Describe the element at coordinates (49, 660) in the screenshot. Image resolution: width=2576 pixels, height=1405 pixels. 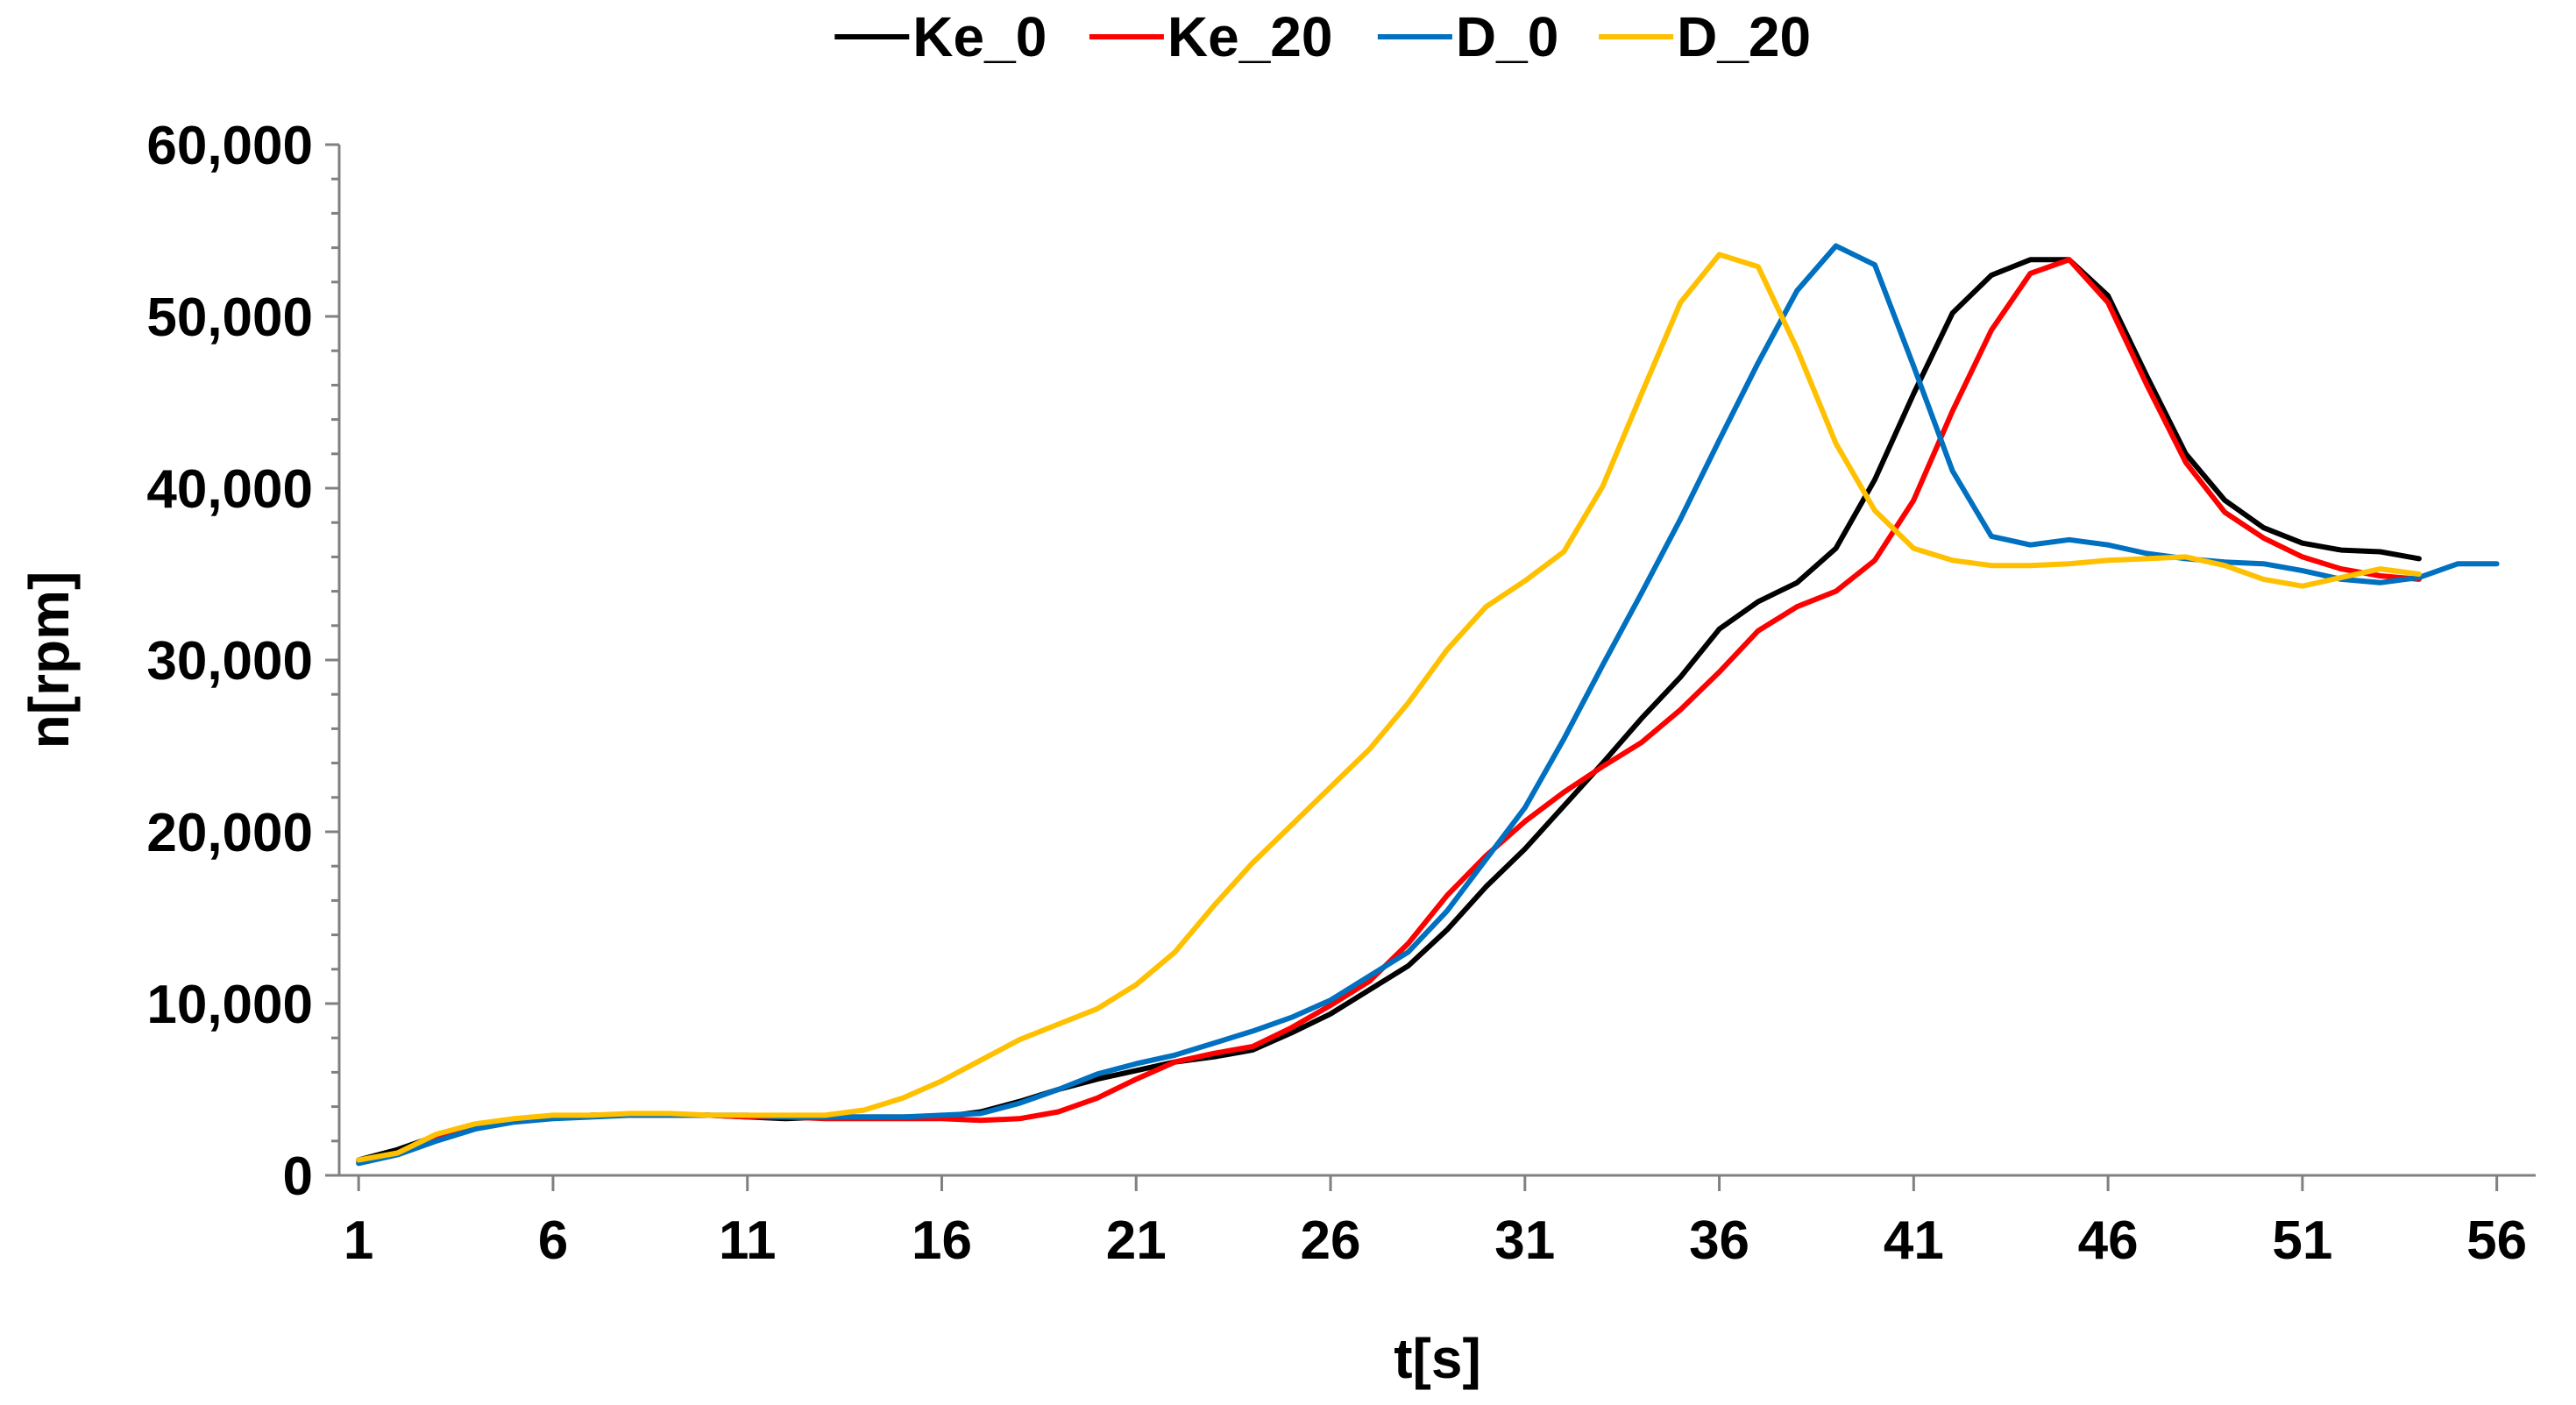
I see `y-axis-title: n[rpm]` at that location.